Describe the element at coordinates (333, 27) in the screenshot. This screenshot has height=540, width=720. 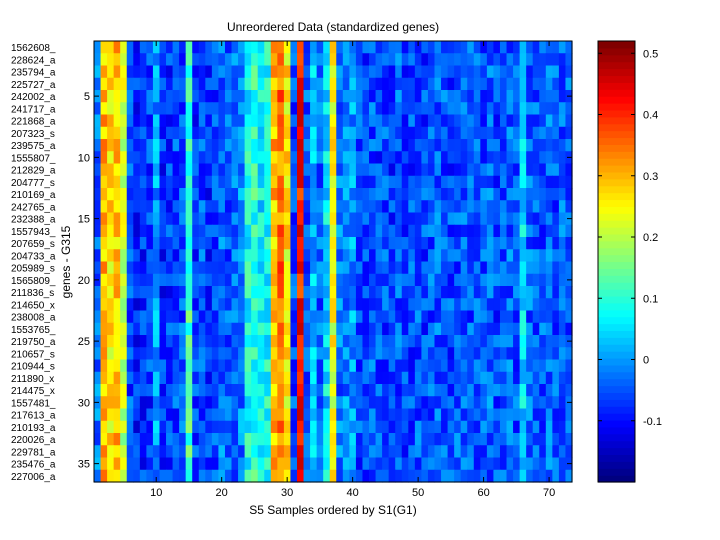
I see `chart-title: Unreordered Data (standardized genes)` at that location.